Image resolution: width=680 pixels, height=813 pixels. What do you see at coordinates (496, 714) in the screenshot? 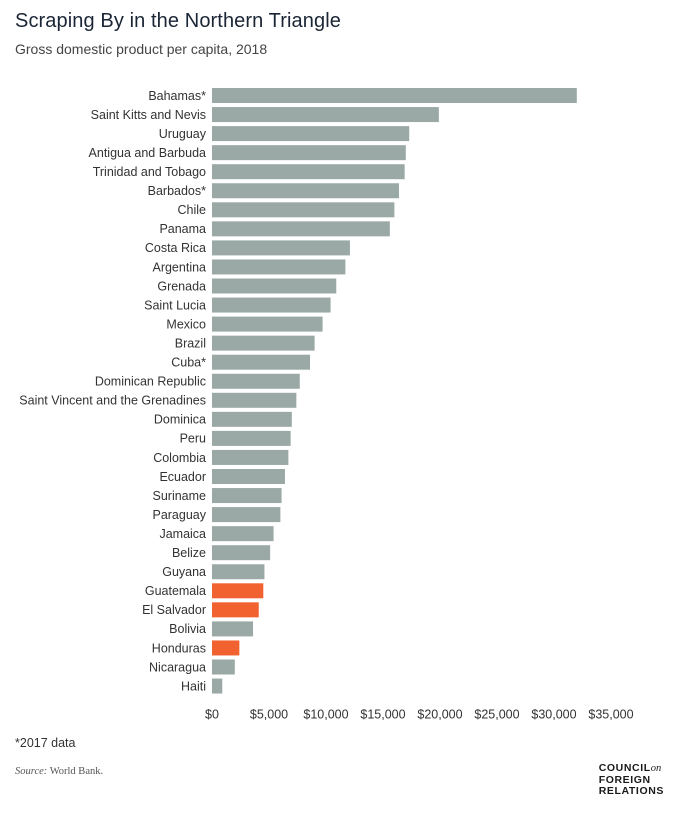
I see `x-tick-label: $25,000` at bounding box center [496, 714].